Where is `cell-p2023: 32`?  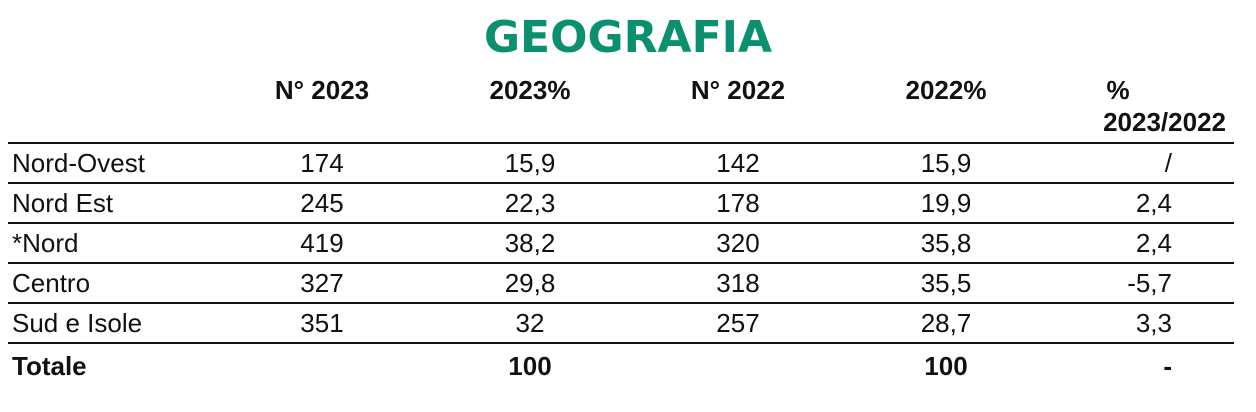
cell-p2023: 32 is located at coordinates (530, 323).